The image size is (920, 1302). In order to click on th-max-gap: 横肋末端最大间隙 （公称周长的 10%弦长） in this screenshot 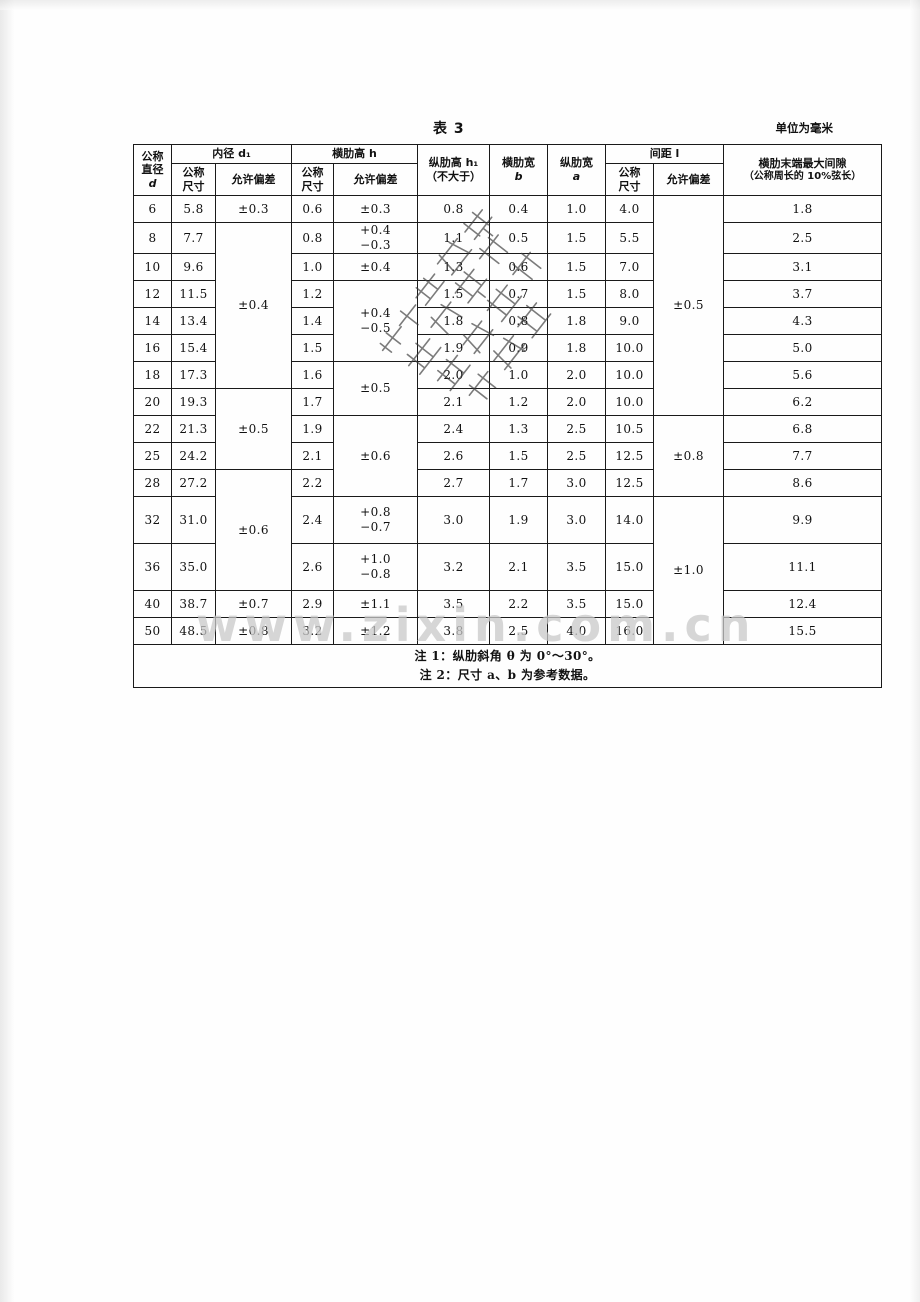, I will do `click(803, 170)`.